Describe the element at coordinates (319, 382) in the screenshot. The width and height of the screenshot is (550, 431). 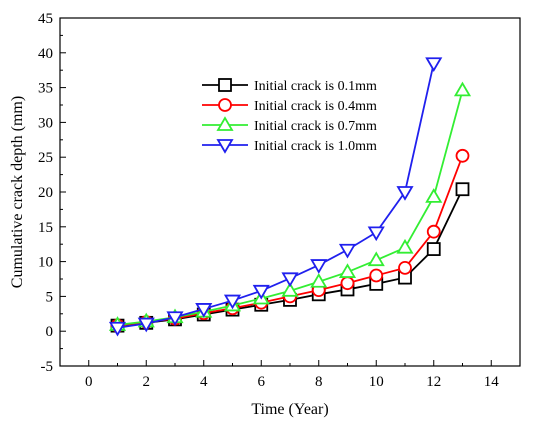
I see `x-tick-label: 8` at that location.